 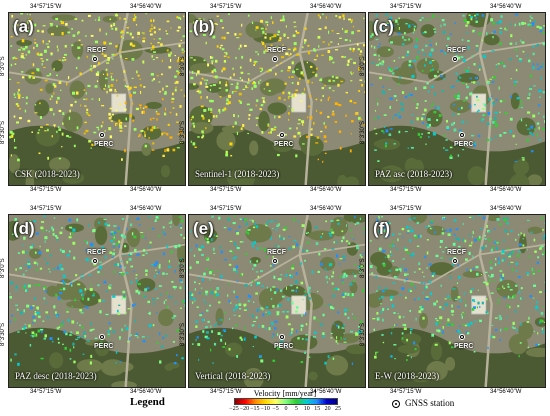 I want to click on station-label-recf: RECF, so click(x=97, y=252).